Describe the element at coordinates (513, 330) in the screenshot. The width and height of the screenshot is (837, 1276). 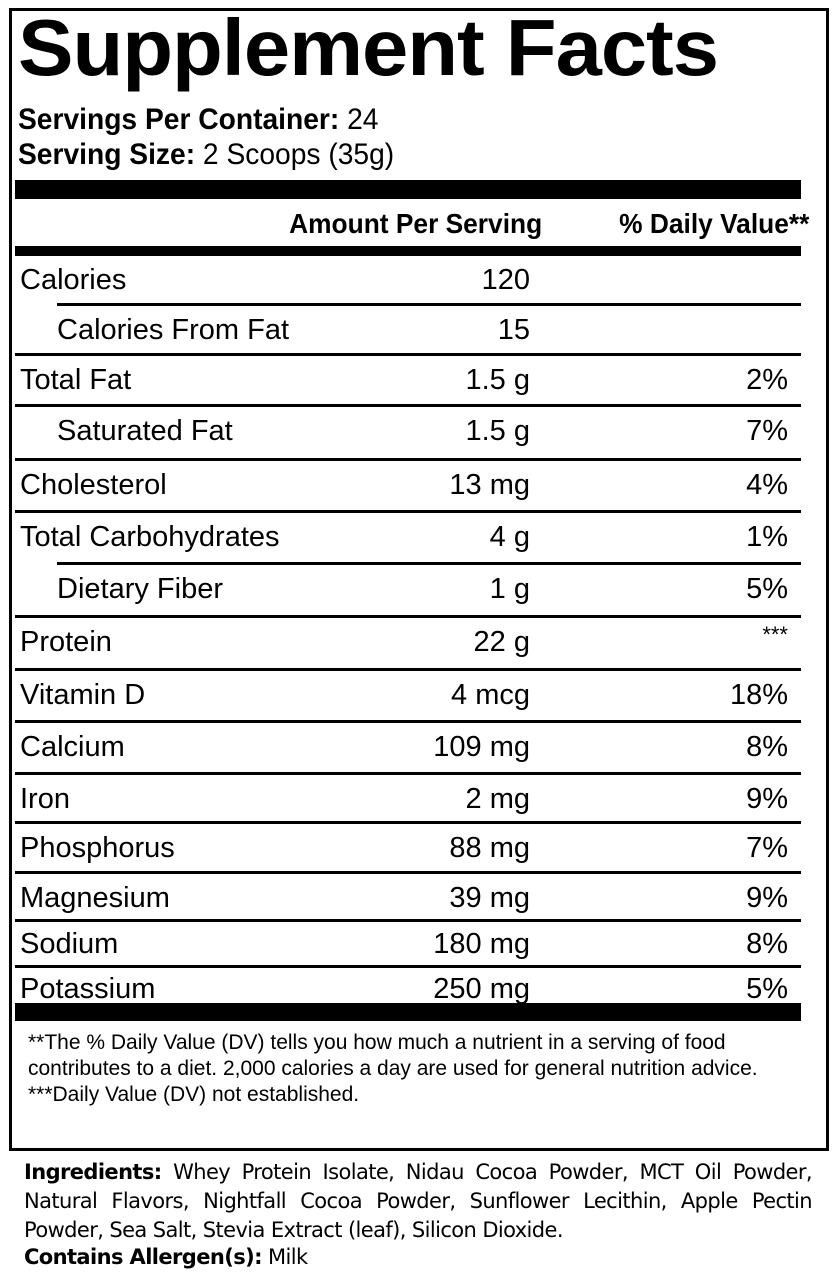
I see `nutrient-amount: 15` at that location.